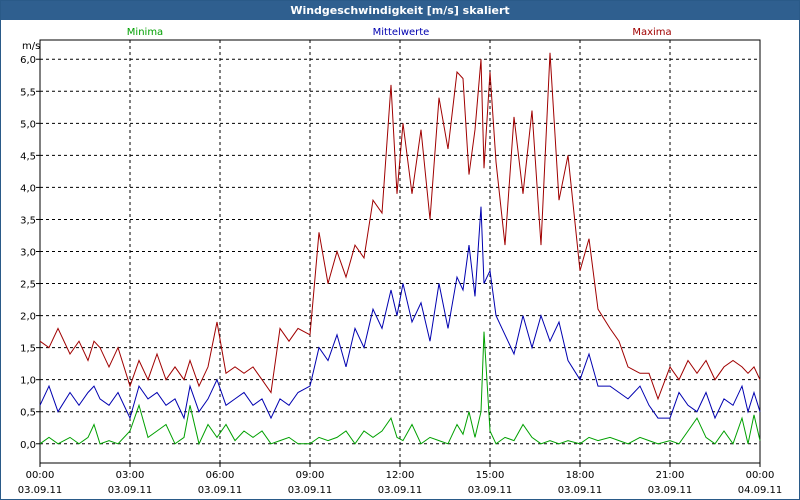 The image size is (800, 500). I want to click on y-tick-label: 2,5, so click(28, 285).